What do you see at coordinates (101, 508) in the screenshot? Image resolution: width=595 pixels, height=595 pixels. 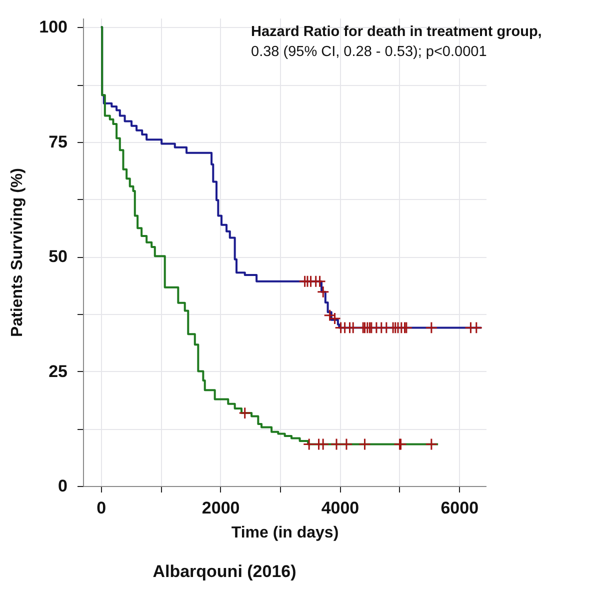 I see `x-tick-label: 0` at bounding box center [101, 508].